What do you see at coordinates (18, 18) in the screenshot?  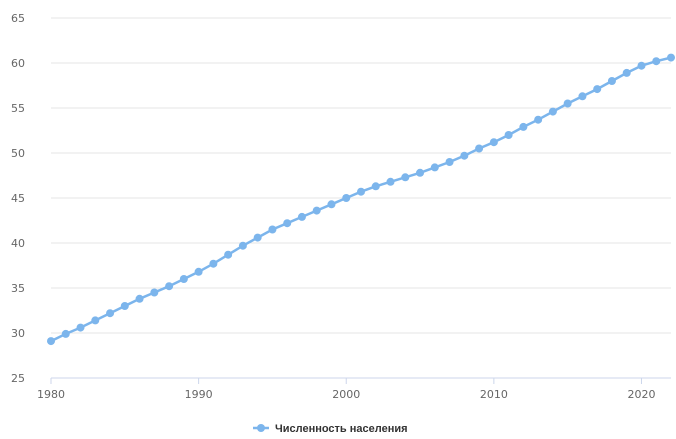 I see `y-tick-label: 65` at bounding box center [18, 18].